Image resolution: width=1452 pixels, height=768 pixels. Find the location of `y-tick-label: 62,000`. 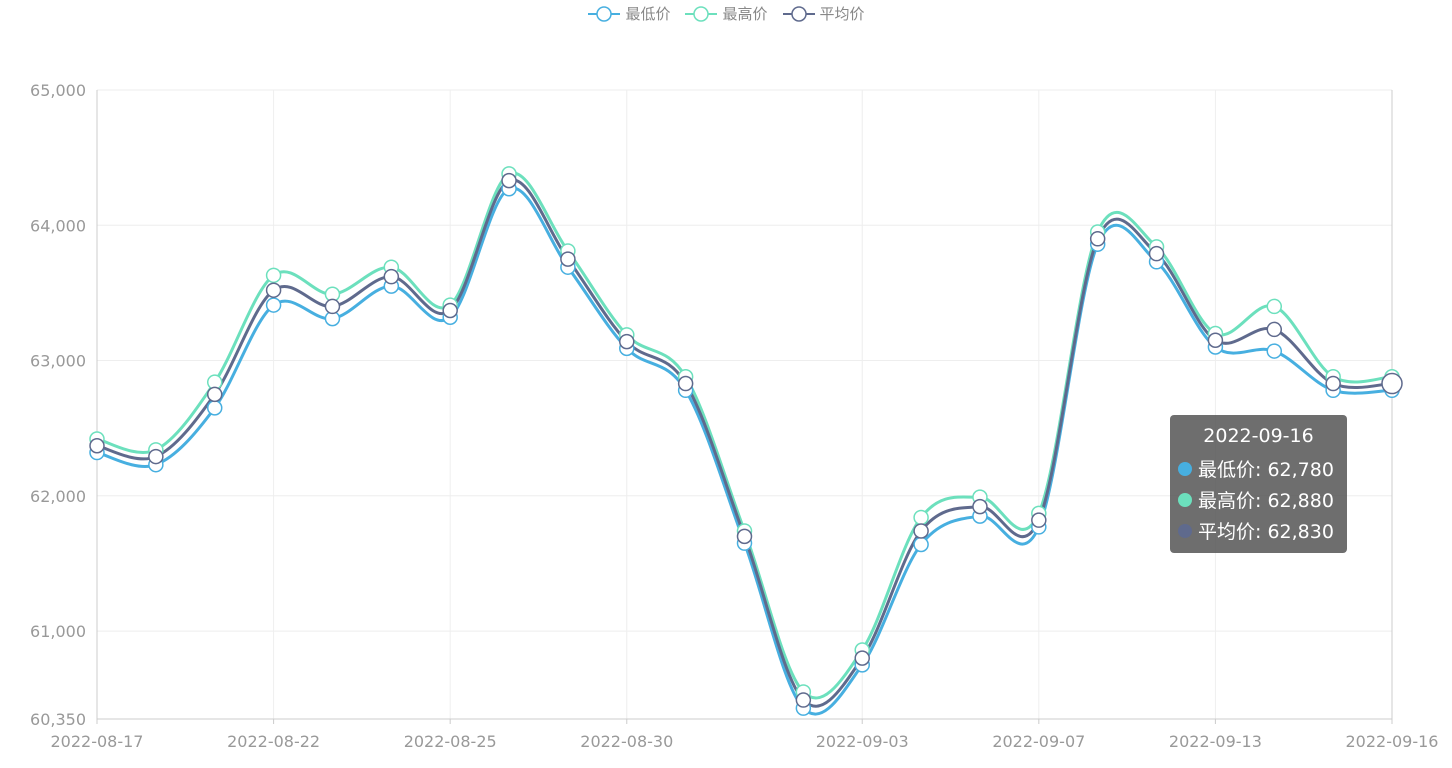

y-tick-label: 62,000 is located at coordinates (58, 496).